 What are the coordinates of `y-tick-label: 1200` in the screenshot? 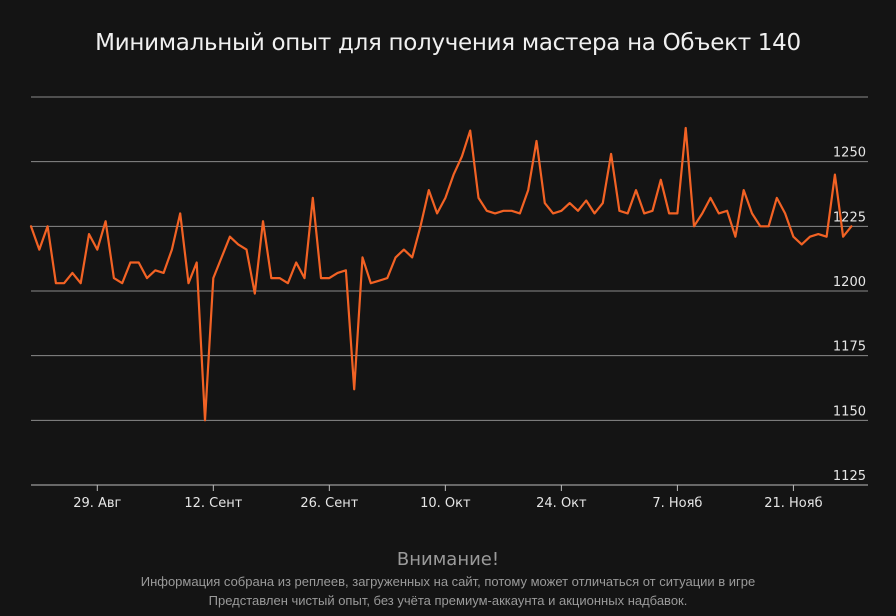 It's located at (849, 282).